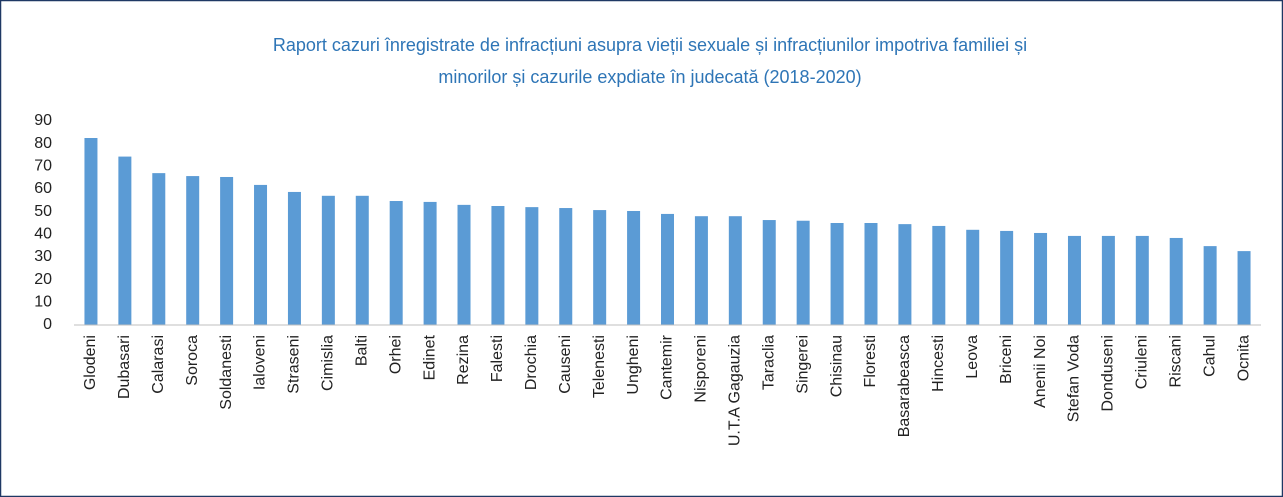 The image size is (1283, 497). I want to click on x-tick-label: Cantemir, so click(667, 367).